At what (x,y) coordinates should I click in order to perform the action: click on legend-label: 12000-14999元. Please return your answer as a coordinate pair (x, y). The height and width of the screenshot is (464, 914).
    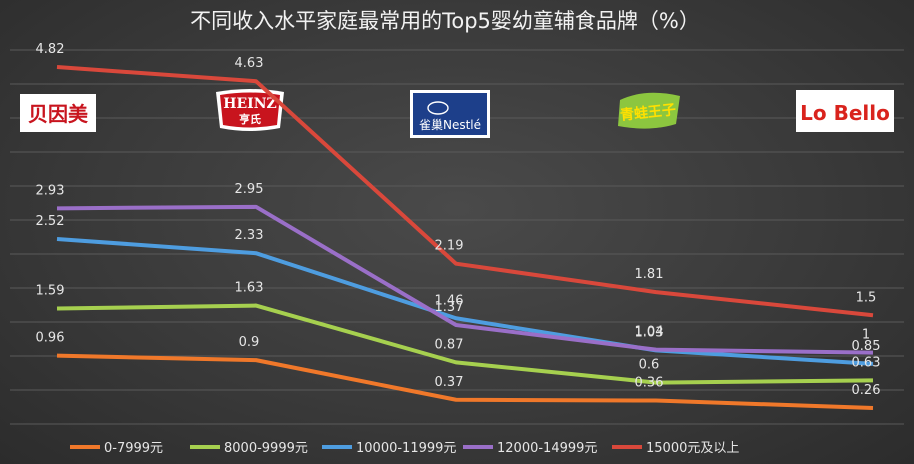
    Looking at the image, I should click on (547, 448).